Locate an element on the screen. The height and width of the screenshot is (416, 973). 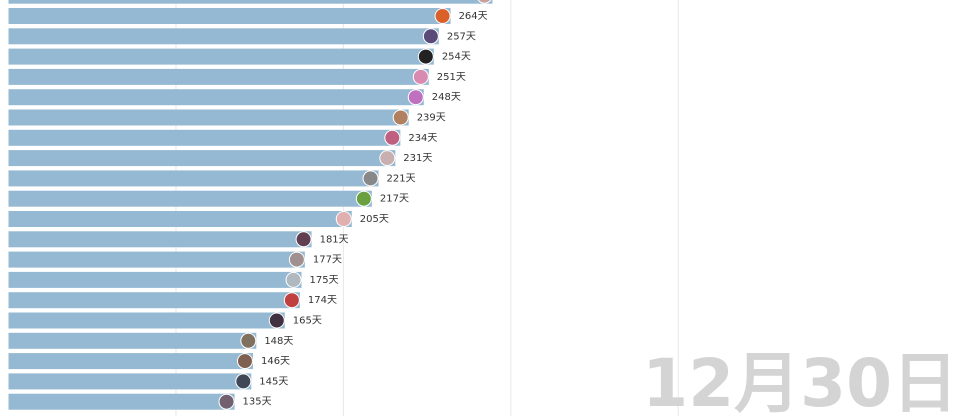
value-label: 165天 is located at coordinates (307, 321).